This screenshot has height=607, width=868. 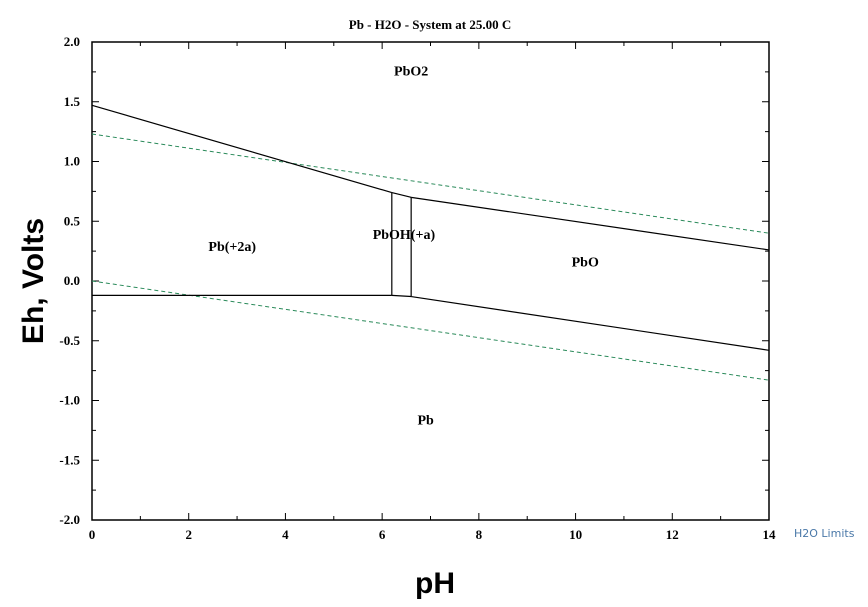 What do you see at coordinates (430, 24) in the screenshot?
I see `chart-title: Pb - H2O - System at 25.00 C` at bounding box center [430, 24].